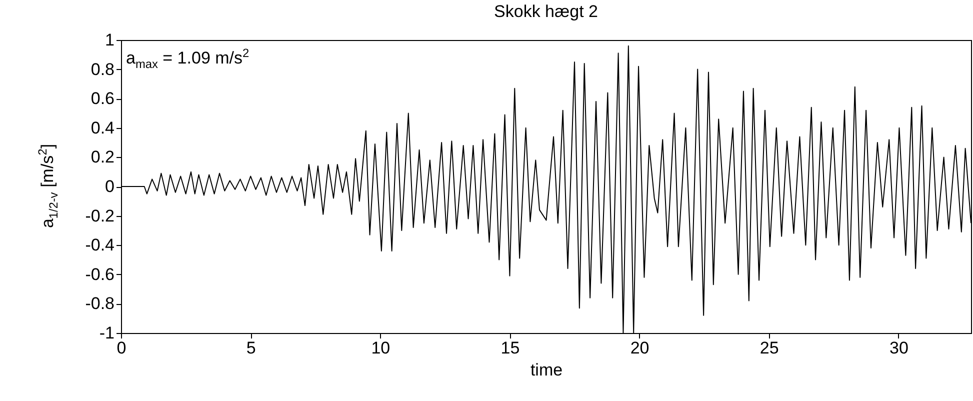 Image resolution: width=973 pixels, height=401 pixels. What do you see at coordinates (121, 348) in the screenshot?
I see `x-tick-label: 0` at bounding box center [121, 348].